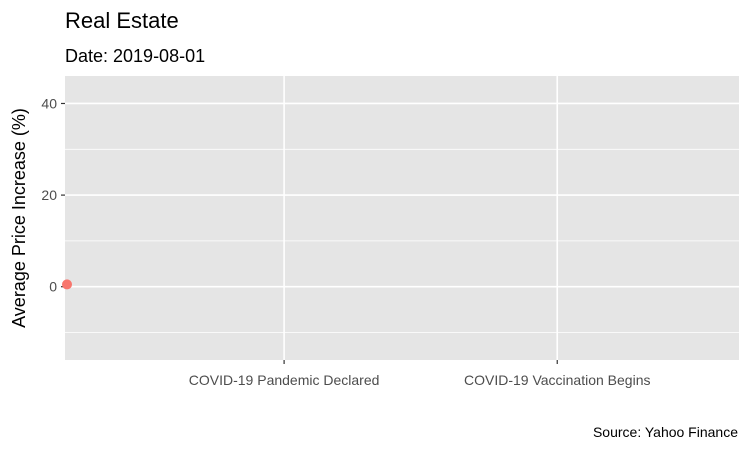  What do you see at coordinates (557, 380) in the screenshot?
I see `x-tick-label: COVID-19 Vaccination Begins` at bounding box center [557, 380].